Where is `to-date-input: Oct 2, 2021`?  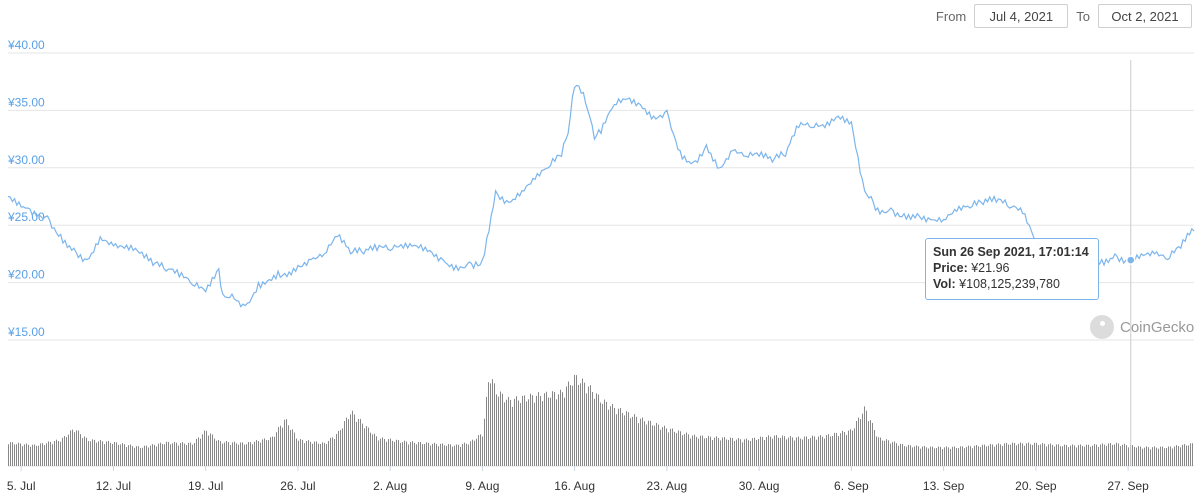
to-date-input: Oct 2, 2021 is located at coordinates (1145, 16).